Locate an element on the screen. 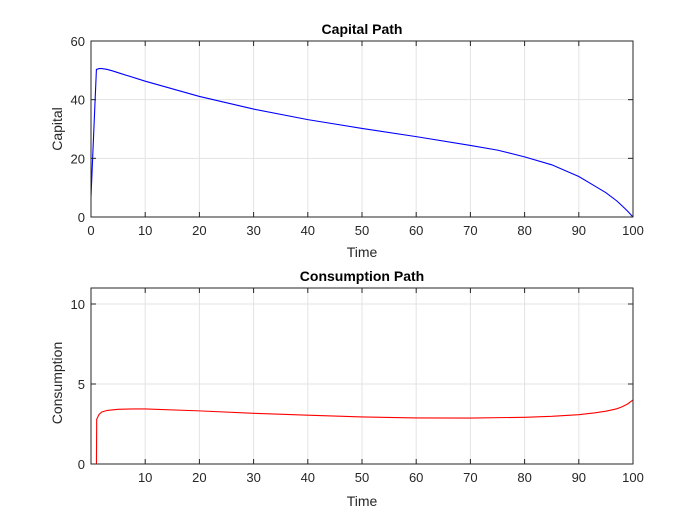 This screenshot has width=700, height=525. y-axis-label: Consumption is located at coordinates (57, 383).